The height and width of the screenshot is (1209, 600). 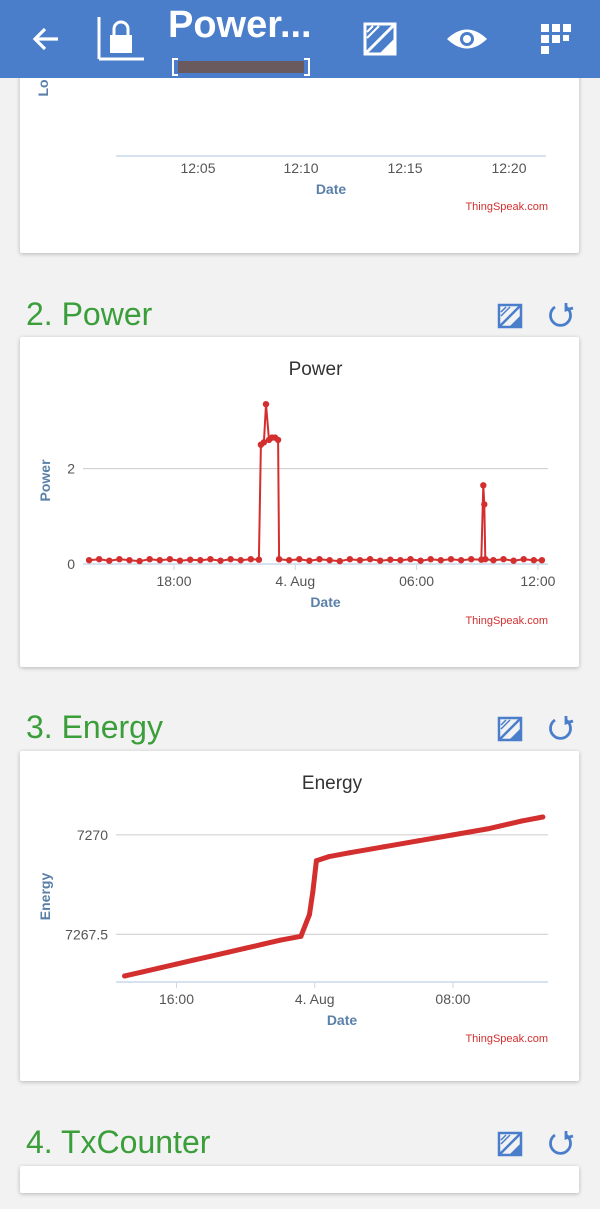 What do you see at coordinates (316, 369) in the screenshot?
I see `chart-title: Power` at bounding box center [316, 369].